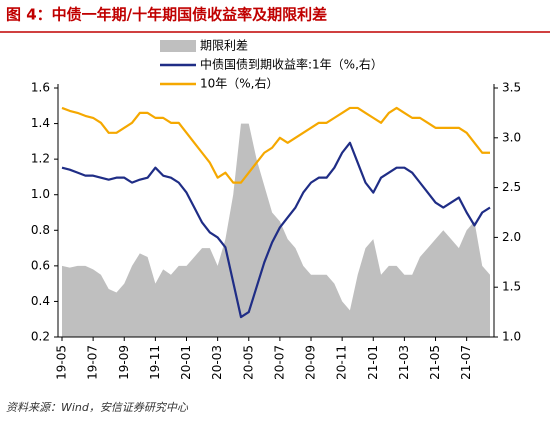  What do you see at coordinates (466, 362) in the screenshot?
I see `x-tick-label: 21-07` at bounding box center [466, 362].